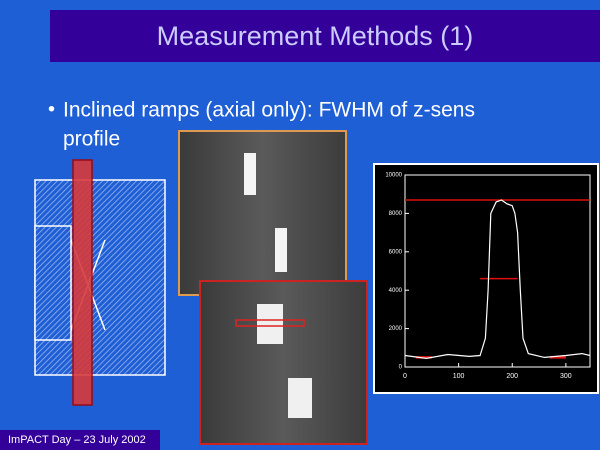 The image size is (600, 455). I want to click on title: Measurement Methods (1), so click(315, 36).